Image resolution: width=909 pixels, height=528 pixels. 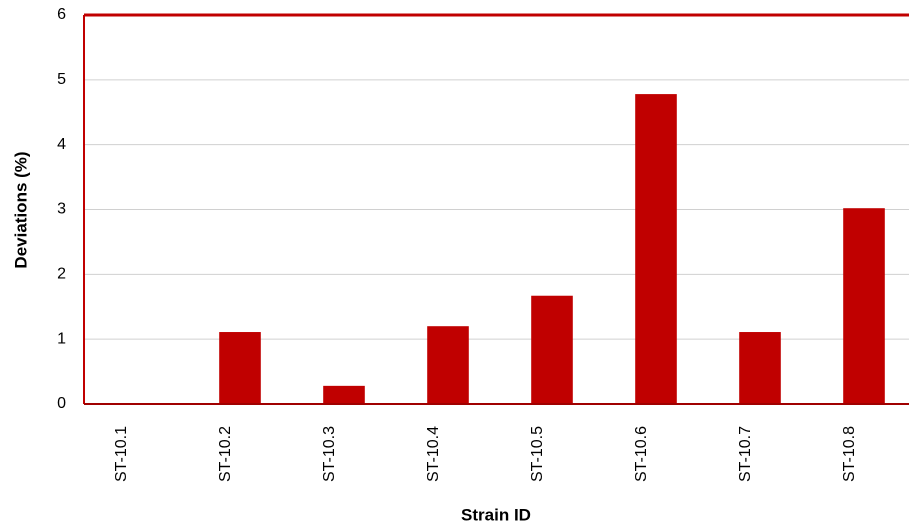 I want to click on y-tick-label: 1, so click(x=61, y=338).